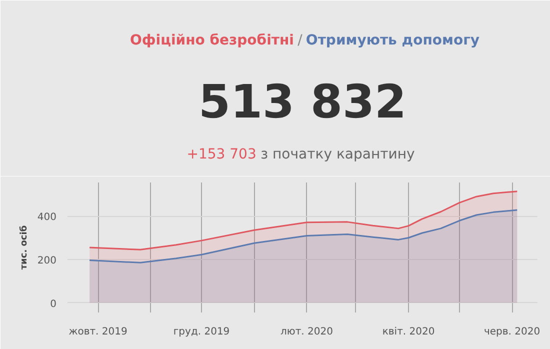 Image resolution: width=550 pixels, height=349 pixels. Describe the element at coordinates (47, 260) in the screenshot. I see `y-tick-label: 200` at that location.